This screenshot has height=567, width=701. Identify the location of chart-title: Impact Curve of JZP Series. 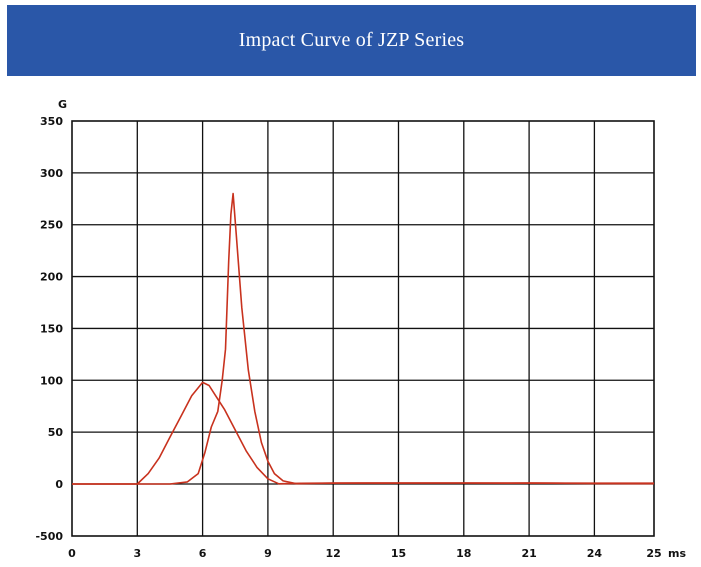
(351, 40).